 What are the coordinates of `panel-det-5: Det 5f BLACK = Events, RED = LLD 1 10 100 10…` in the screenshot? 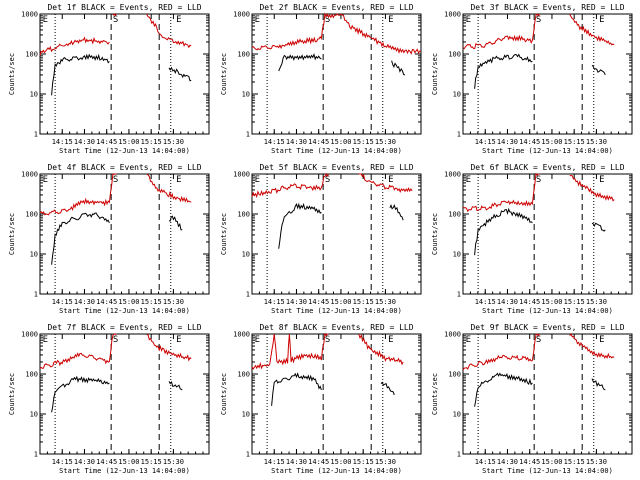 It's located at (321, 239).